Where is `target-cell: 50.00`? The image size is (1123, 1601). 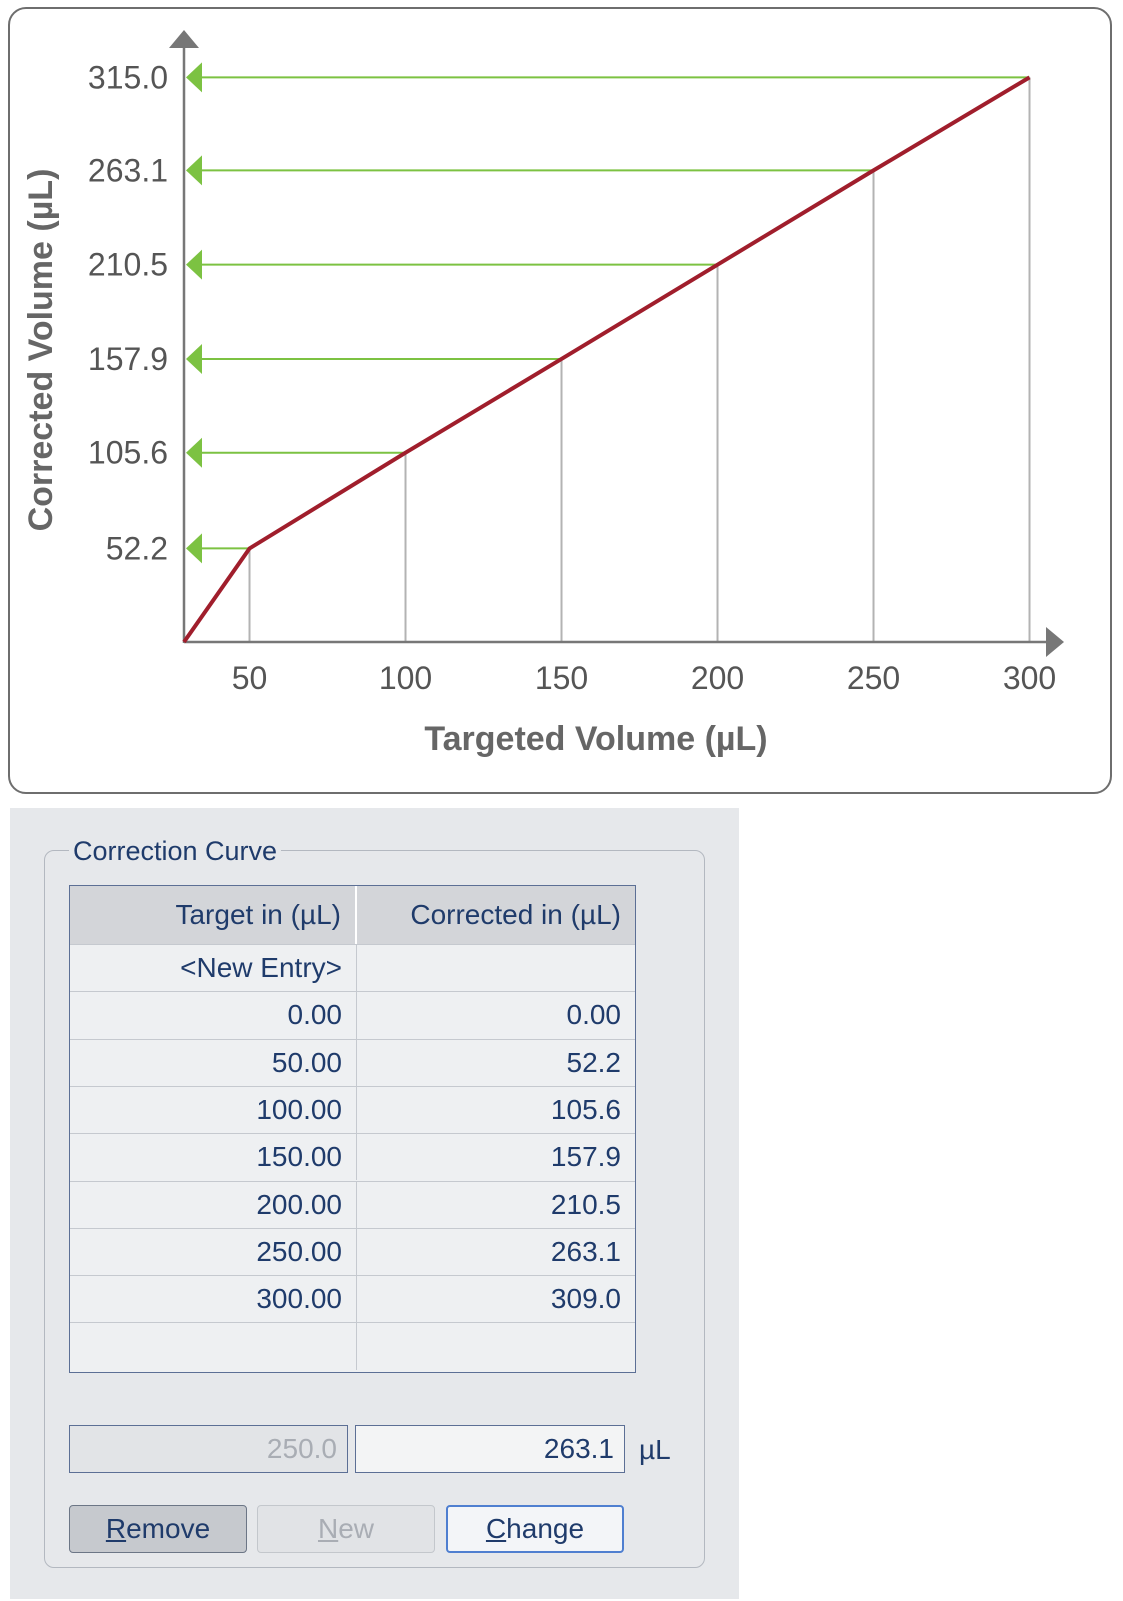 target-cell: 50.00 is located at coordinates (213, 1062).